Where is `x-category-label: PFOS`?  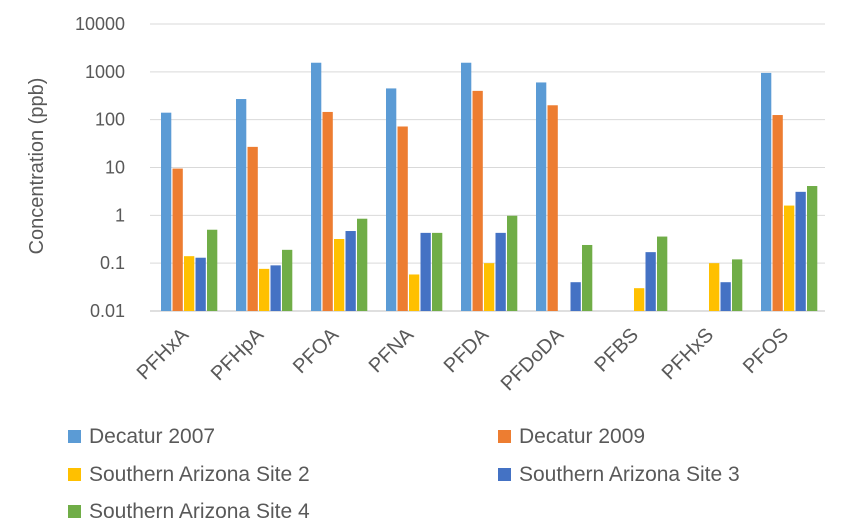 x-category-label: PFOS is located at coordinates (766, 351).